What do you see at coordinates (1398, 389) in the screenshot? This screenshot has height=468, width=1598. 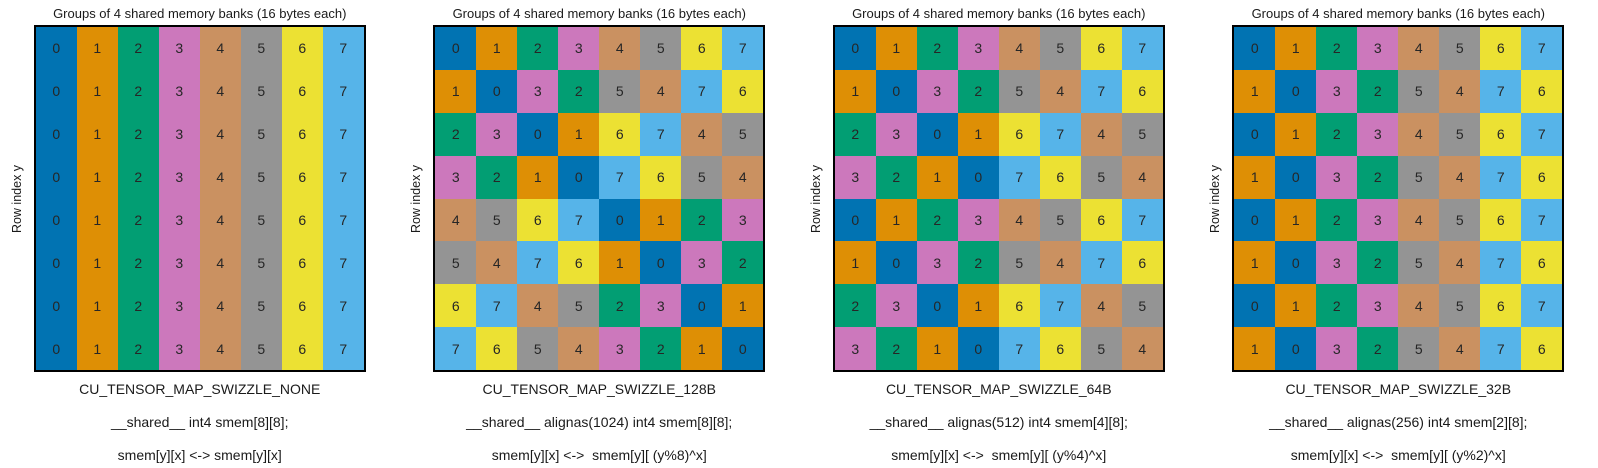 I see `swizzle-mode-name: CU_TENSOR_MAP_SWIZZLE_32B` at bounding box center [1398, 389].